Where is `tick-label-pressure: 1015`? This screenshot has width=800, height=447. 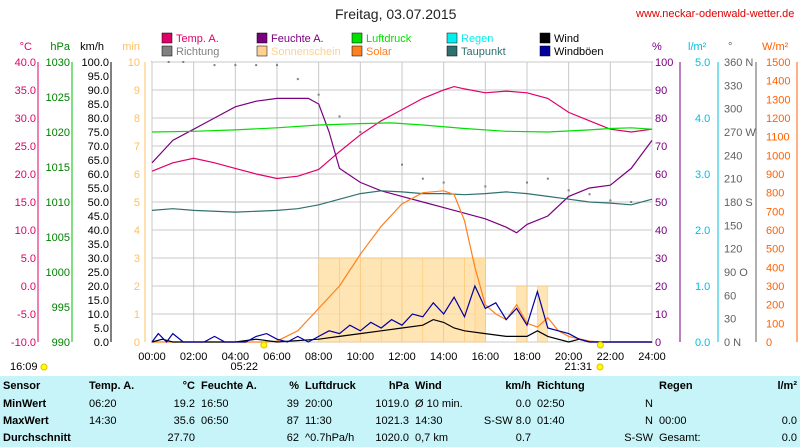 tick-label-pressure: 1015 is located at coordinates (58, 168).